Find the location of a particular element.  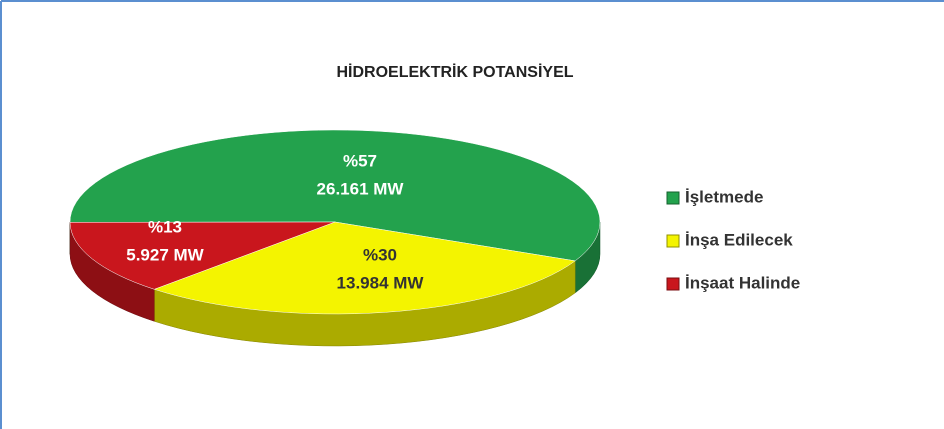

data-label-mw: 26.161 MW is located at coordinates (361, 188).